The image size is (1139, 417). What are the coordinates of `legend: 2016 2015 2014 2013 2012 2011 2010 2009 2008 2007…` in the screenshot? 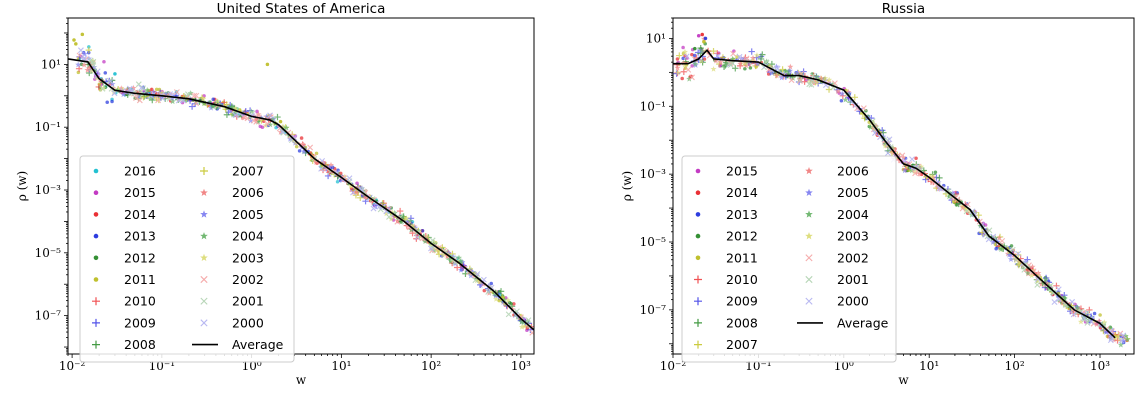 It's located at (187, 259).